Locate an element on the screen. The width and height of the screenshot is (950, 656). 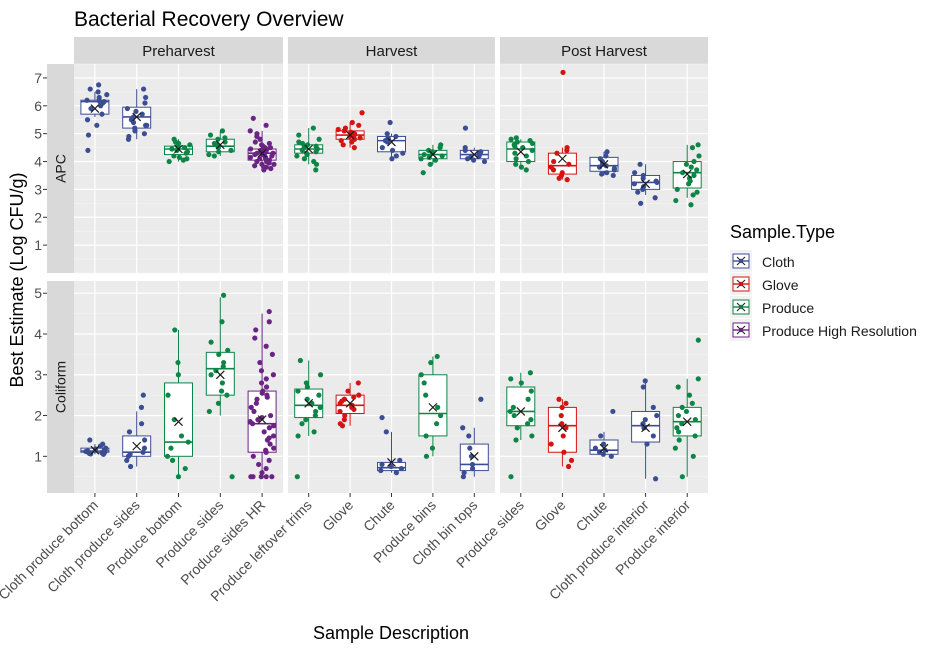
legend-label: Produce High Resolution is located at coordinates (839, 331).